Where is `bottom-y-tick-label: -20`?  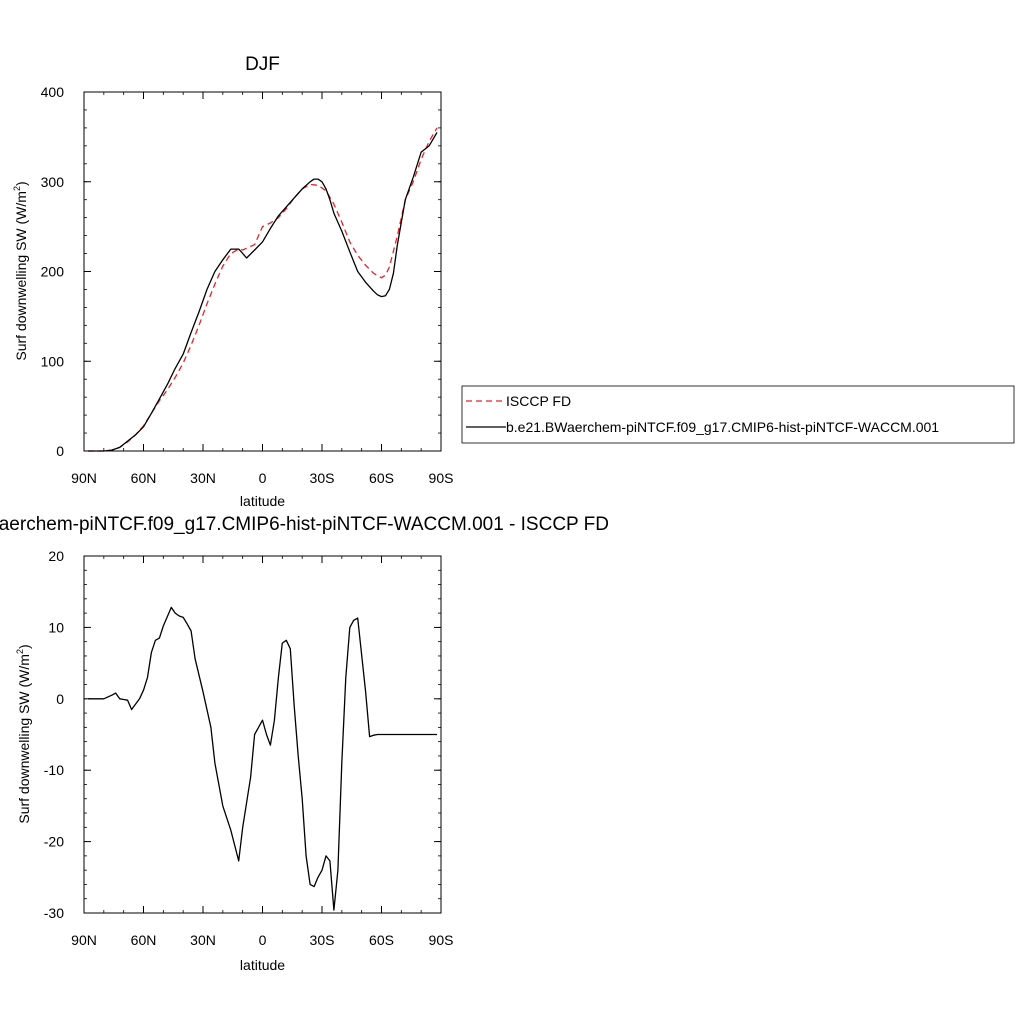 bottom-y-tick-label: -20 is located at coordinates (54, 842).